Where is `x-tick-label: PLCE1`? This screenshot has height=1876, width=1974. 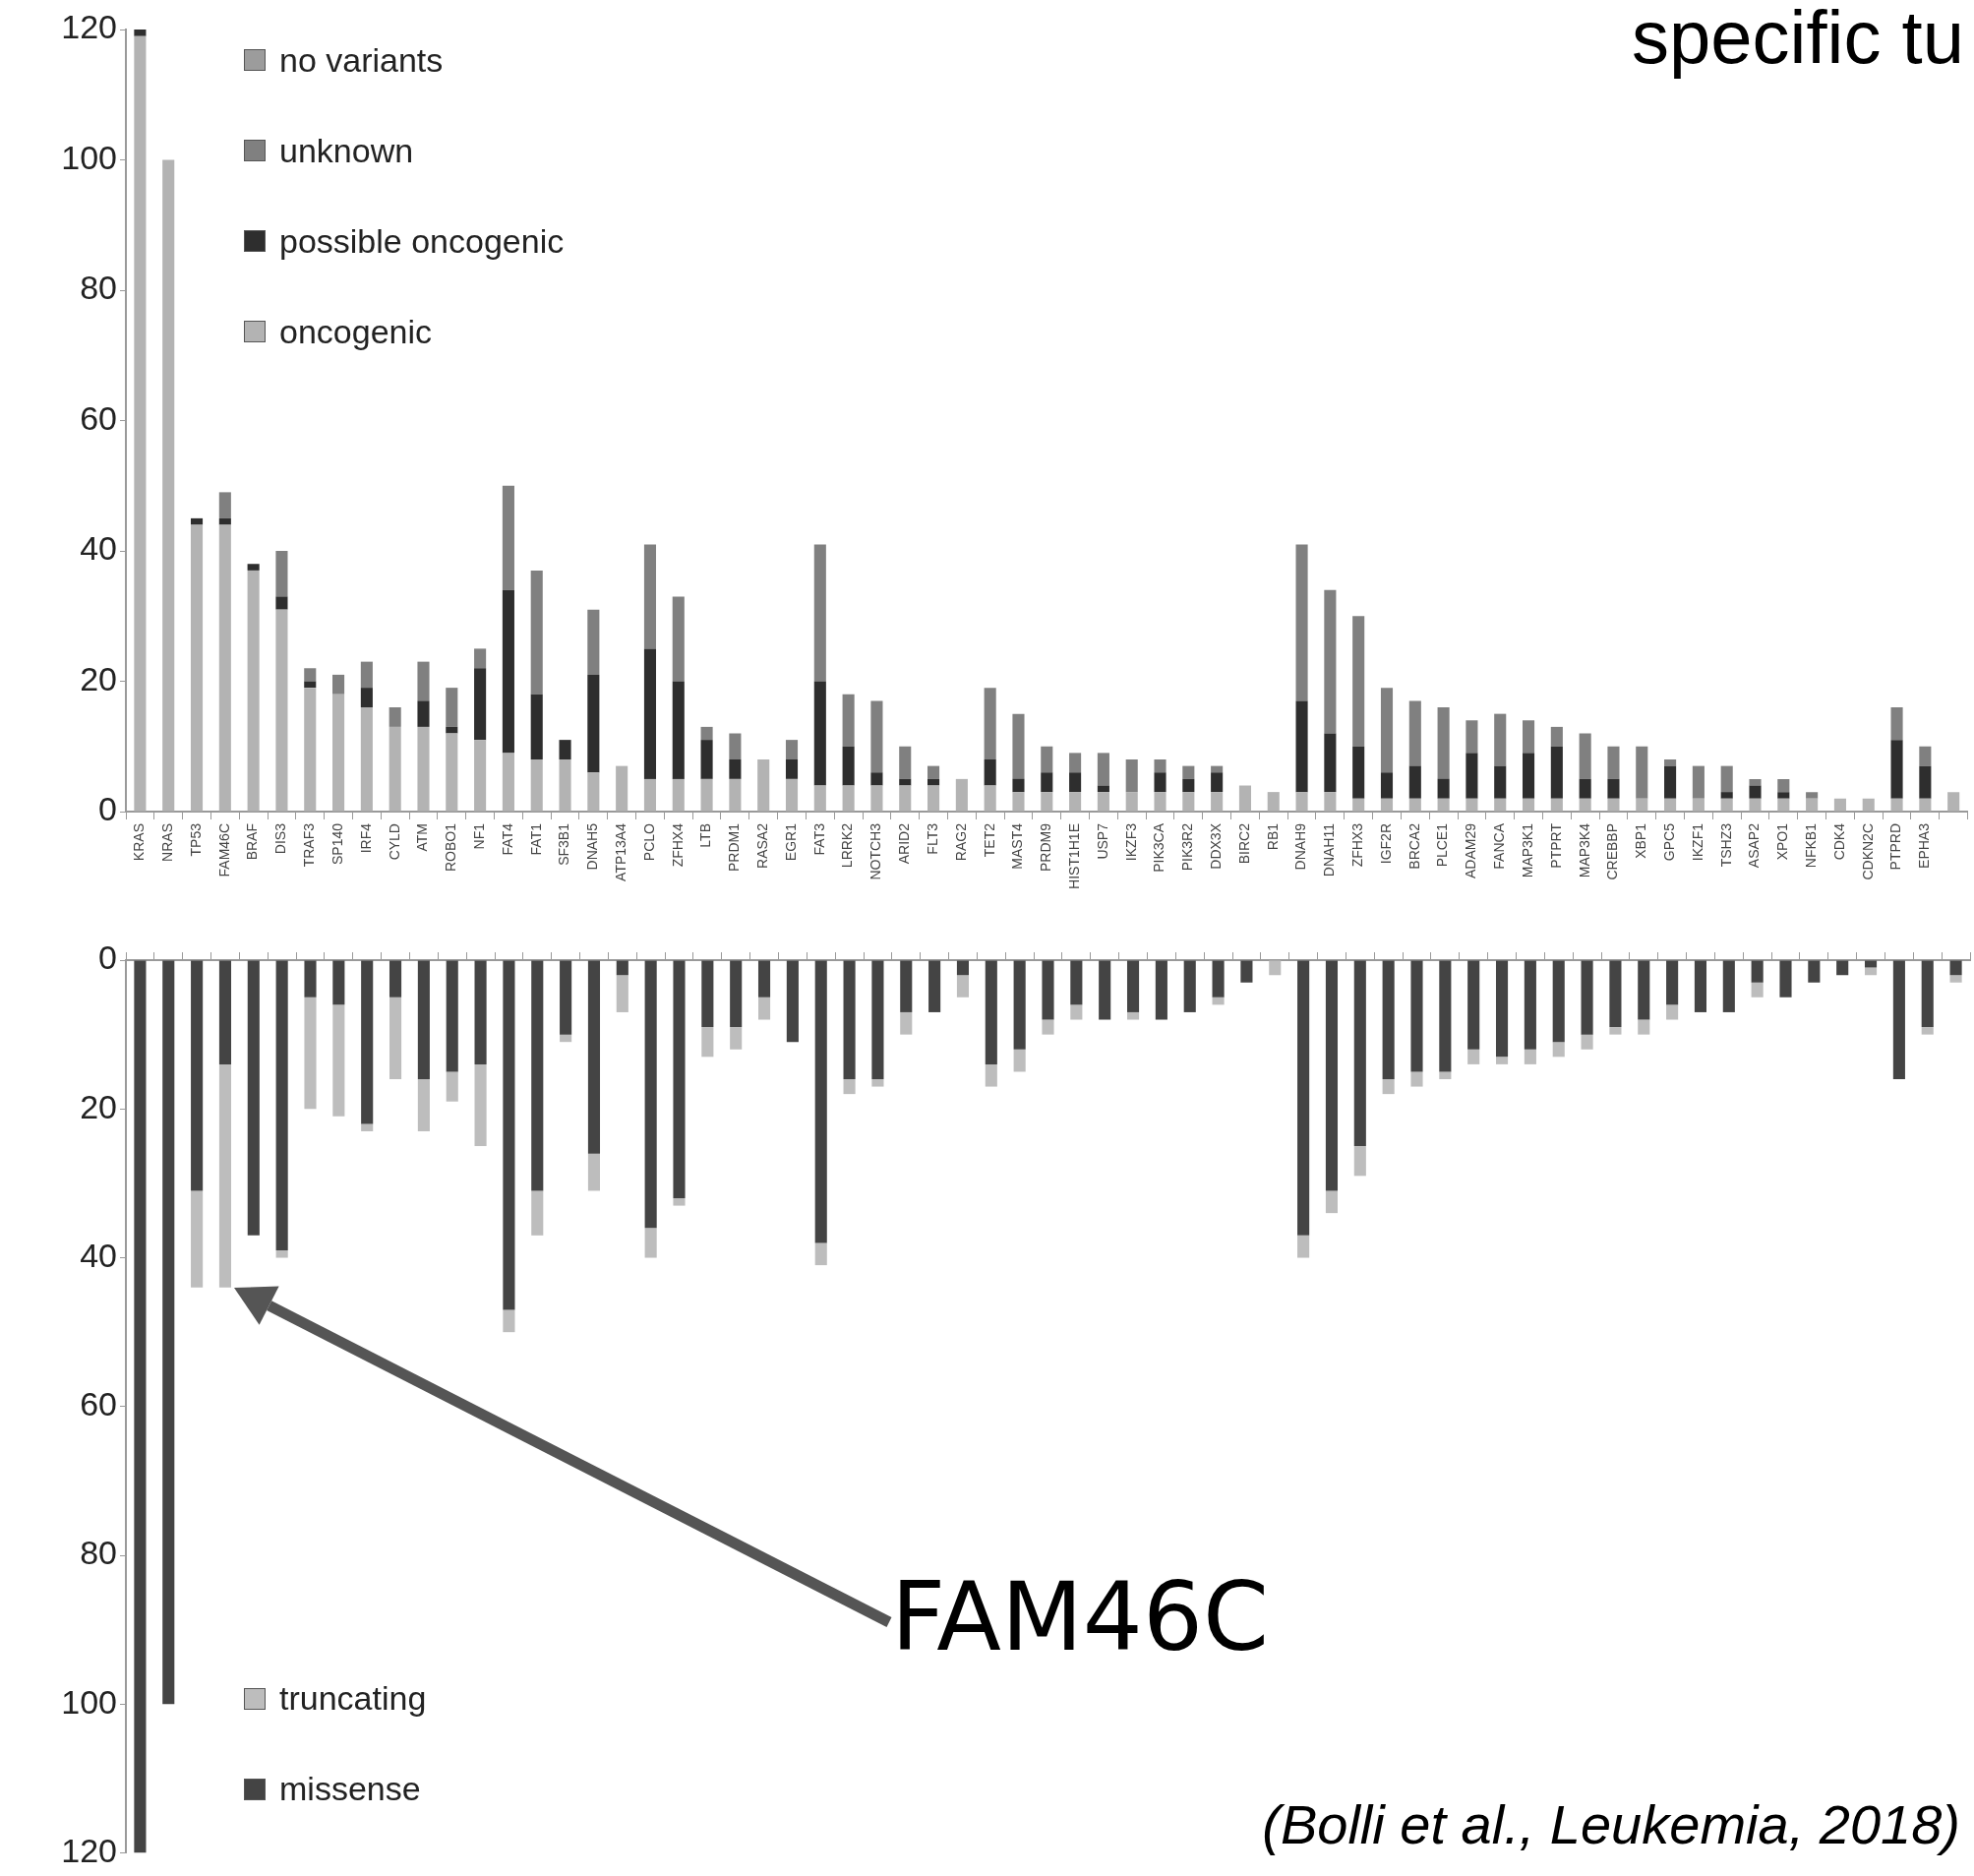
x-tick-label: PLCE1 is located at coordinates (1442, 845).